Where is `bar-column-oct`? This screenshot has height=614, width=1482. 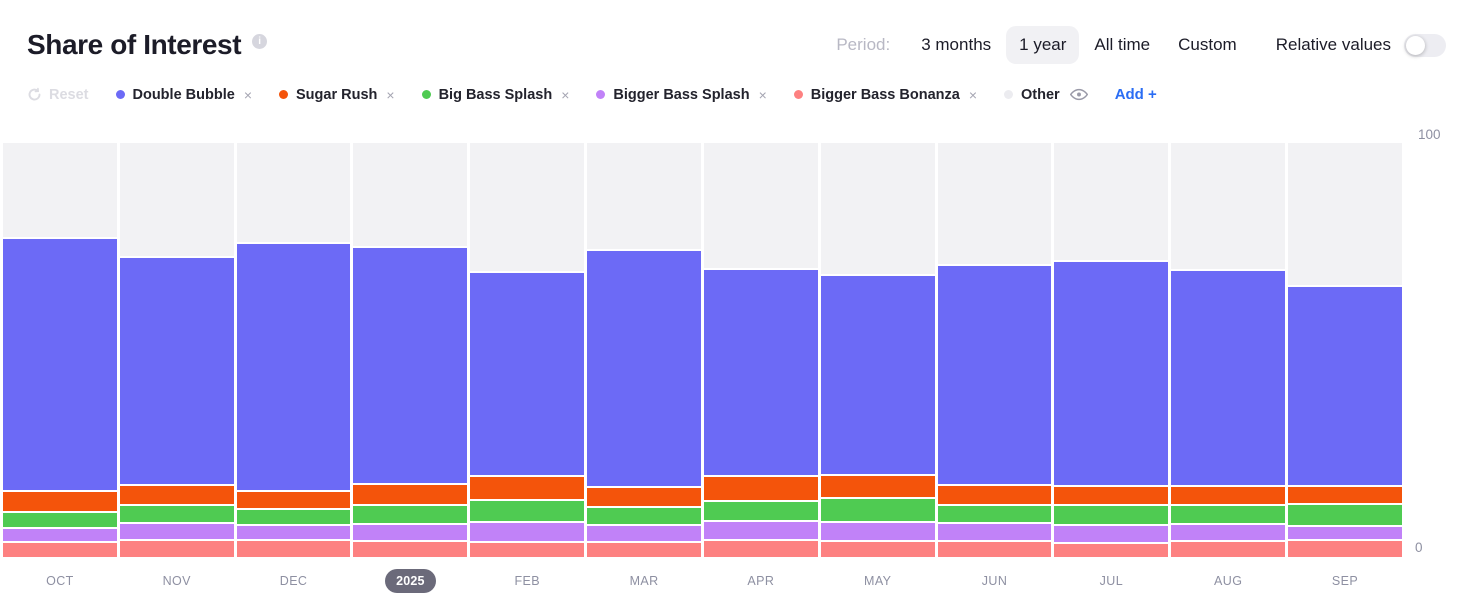
bar-column-oct is located at coordinates (60, 350).